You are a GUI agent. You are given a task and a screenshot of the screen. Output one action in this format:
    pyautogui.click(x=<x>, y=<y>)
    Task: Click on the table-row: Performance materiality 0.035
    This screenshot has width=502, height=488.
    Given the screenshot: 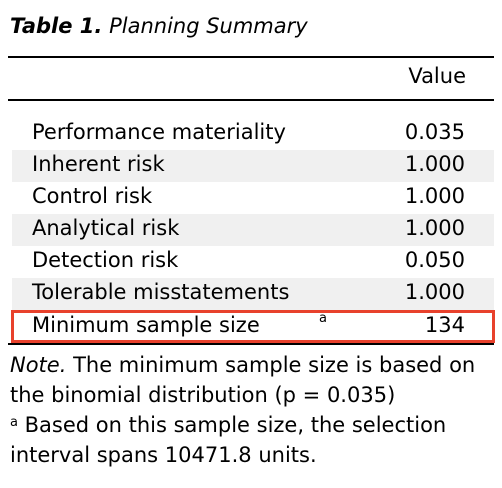 What is the action you would take?
    pyautogui.click(x=253, y=134)
    